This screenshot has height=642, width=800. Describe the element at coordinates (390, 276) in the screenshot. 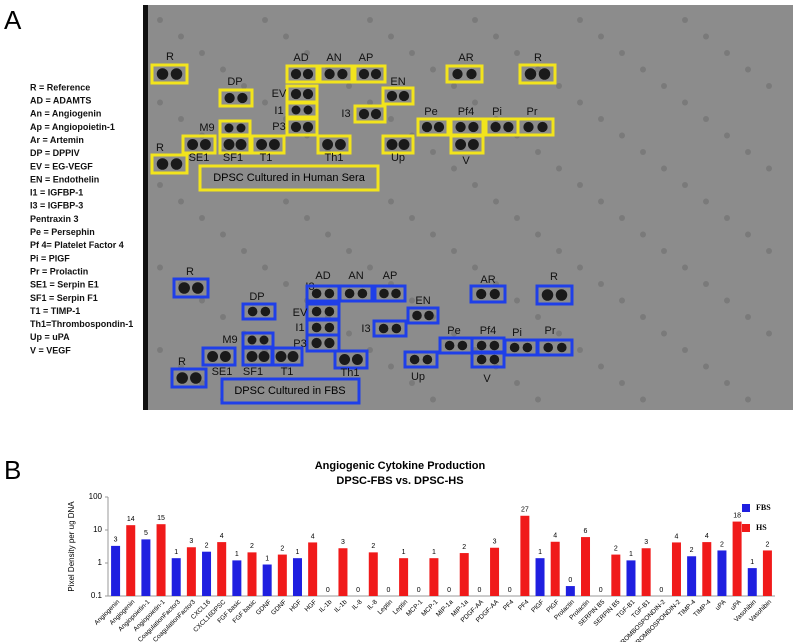

I see `spot-label: AP` at that location.